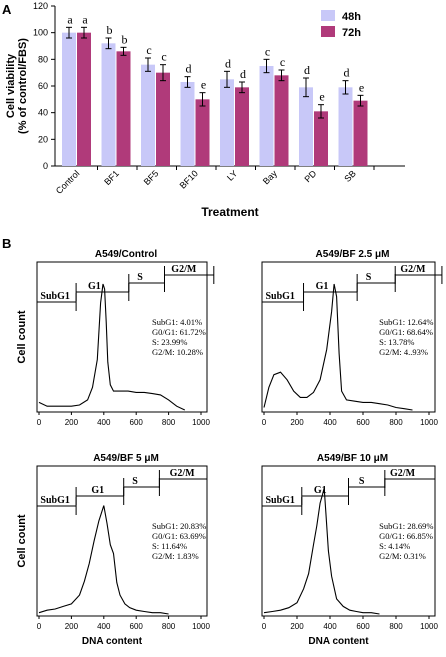 The width and height of the screenshot is (446, 657). What do you see at coordinates (328, 31) in the screenshot?
I see `legend-swatch-72h` at bounding box center [328, 31].